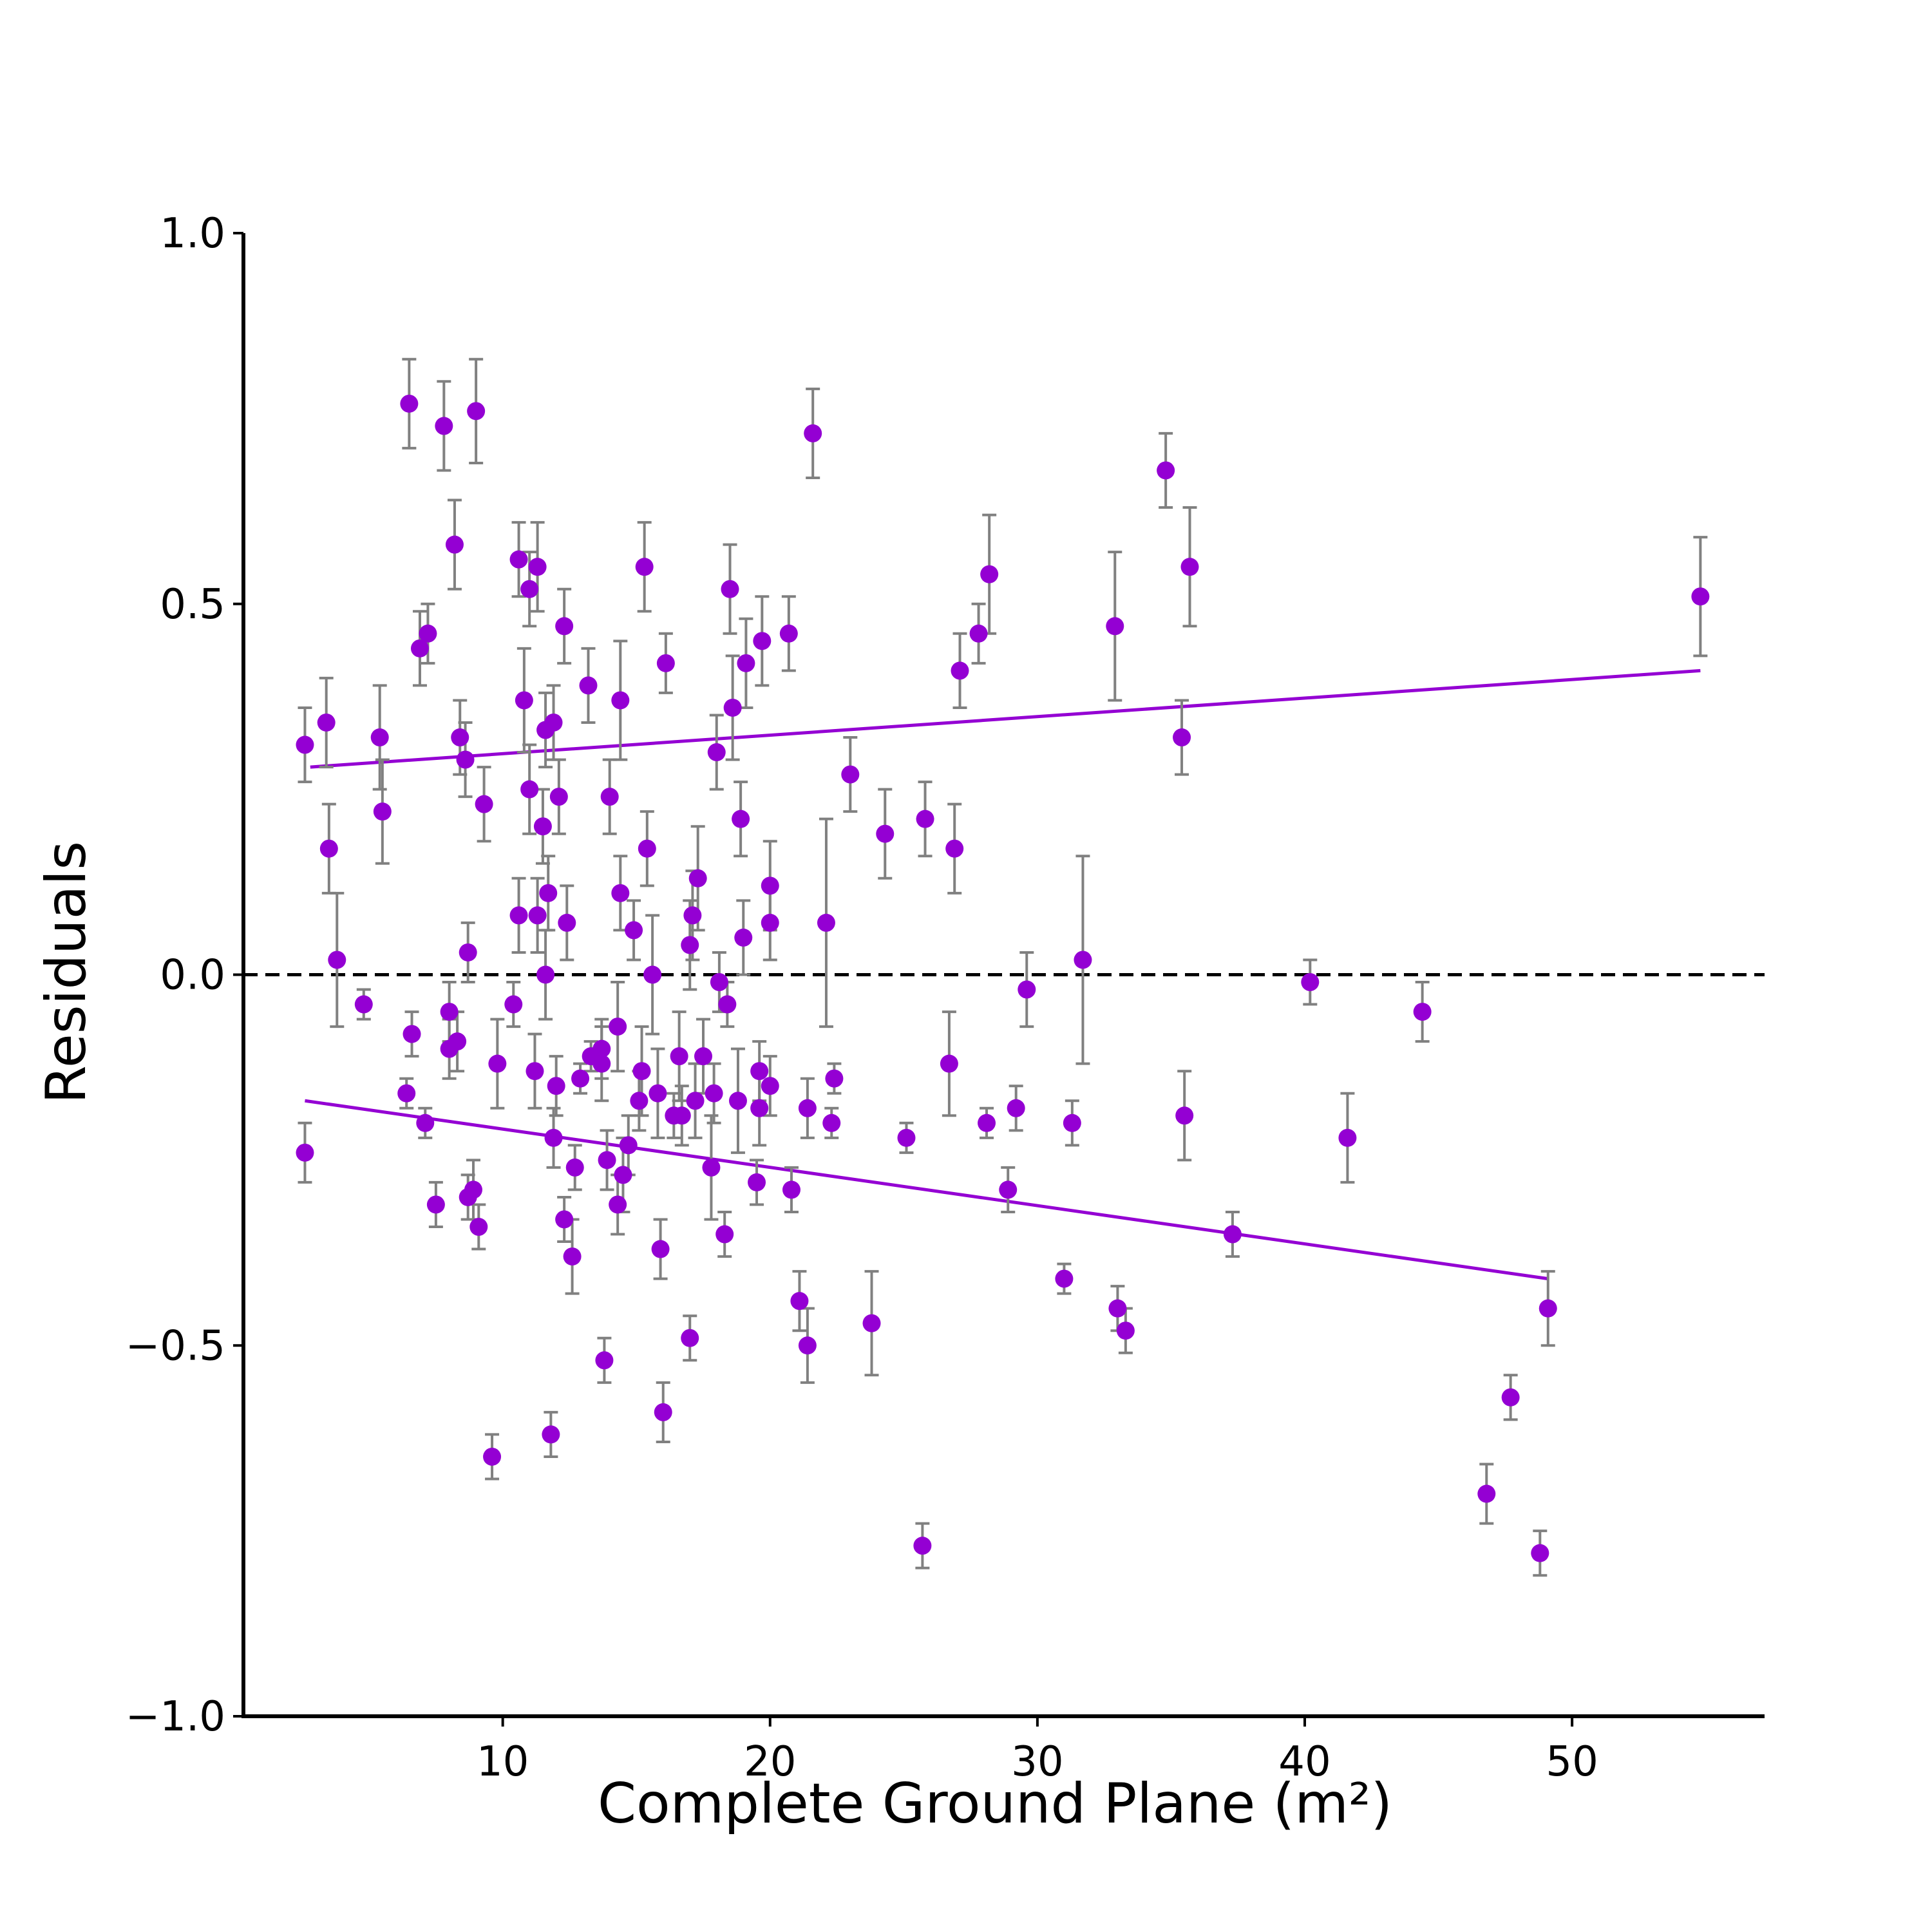  What do you see at coordinates (192, 605) in the screenshot?
I see `y-tick-label: 0.5` at bounding box center [192, 605].